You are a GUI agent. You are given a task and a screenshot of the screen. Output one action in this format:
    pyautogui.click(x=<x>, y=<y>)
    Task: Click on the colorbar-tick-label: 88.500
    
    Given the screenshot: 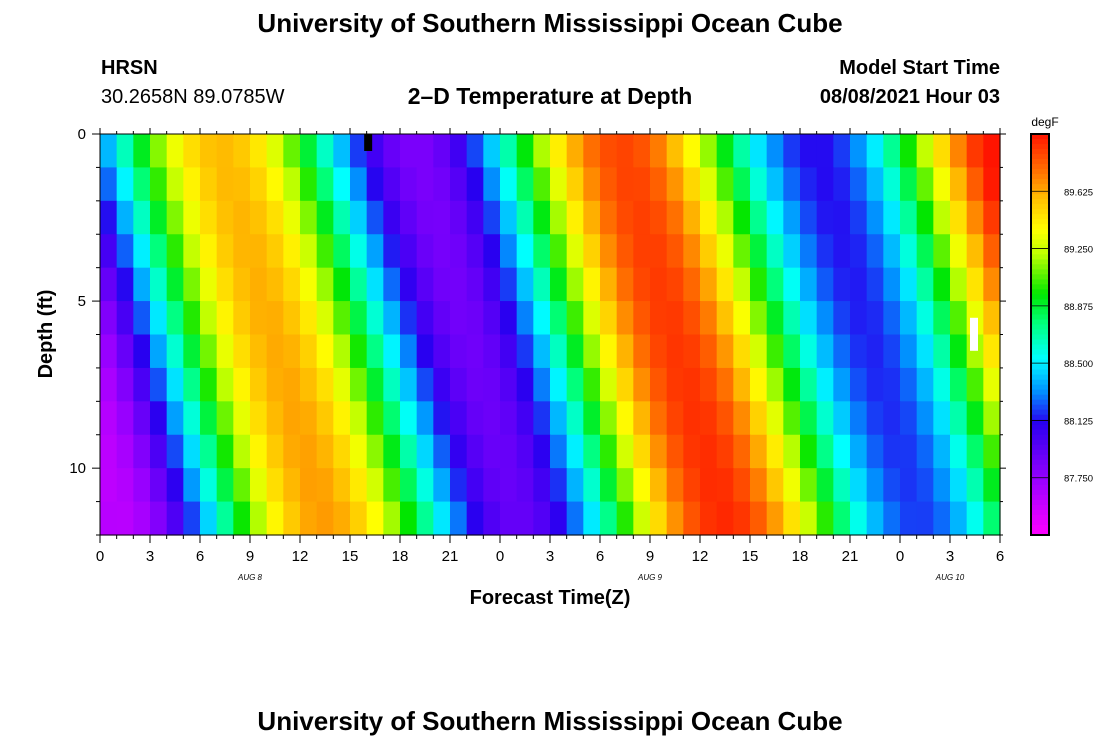 What is the action you would take?
    pyautogui.click(x=1078, y=364)
    